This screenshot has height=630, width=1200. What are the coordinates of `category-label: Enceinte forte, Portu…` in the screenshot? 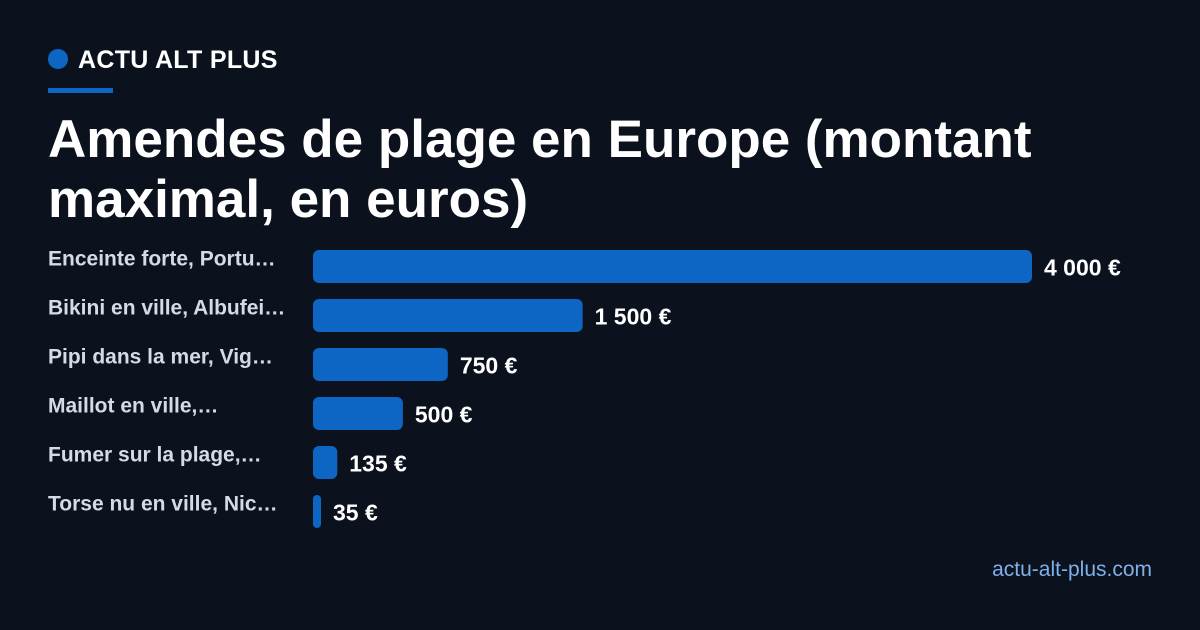 It's located at (162, 259).